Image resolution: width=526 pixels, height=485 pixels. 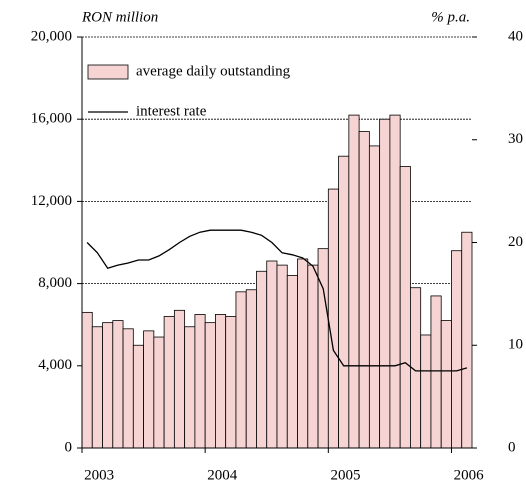 I want to click on x-tick-label: 2003, so click(x=99, y=475).